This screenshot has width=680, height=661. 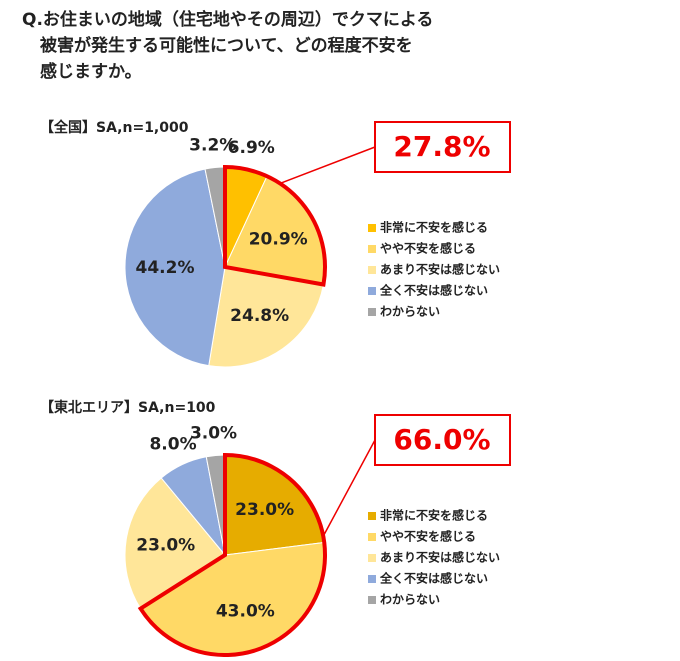 What do you see at coordinates (128, 407) in the screenshot?
I see `subtitle: 【東北エリア】SA,n=100` at bounding box center [128, 407].